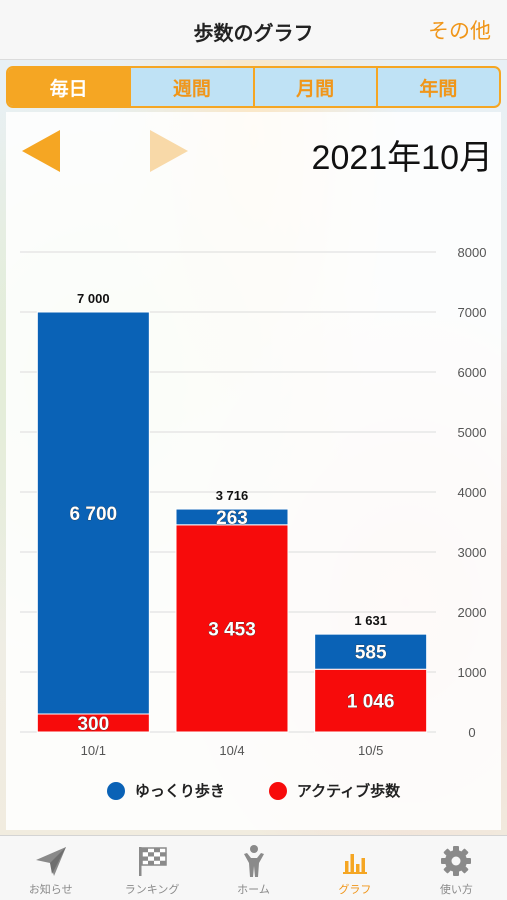 This screenshot has height=900, width=507. Describe the element at coordinates (253, 33) in the screenshot. I see `page-title: 歩数のグラフ` at that location.